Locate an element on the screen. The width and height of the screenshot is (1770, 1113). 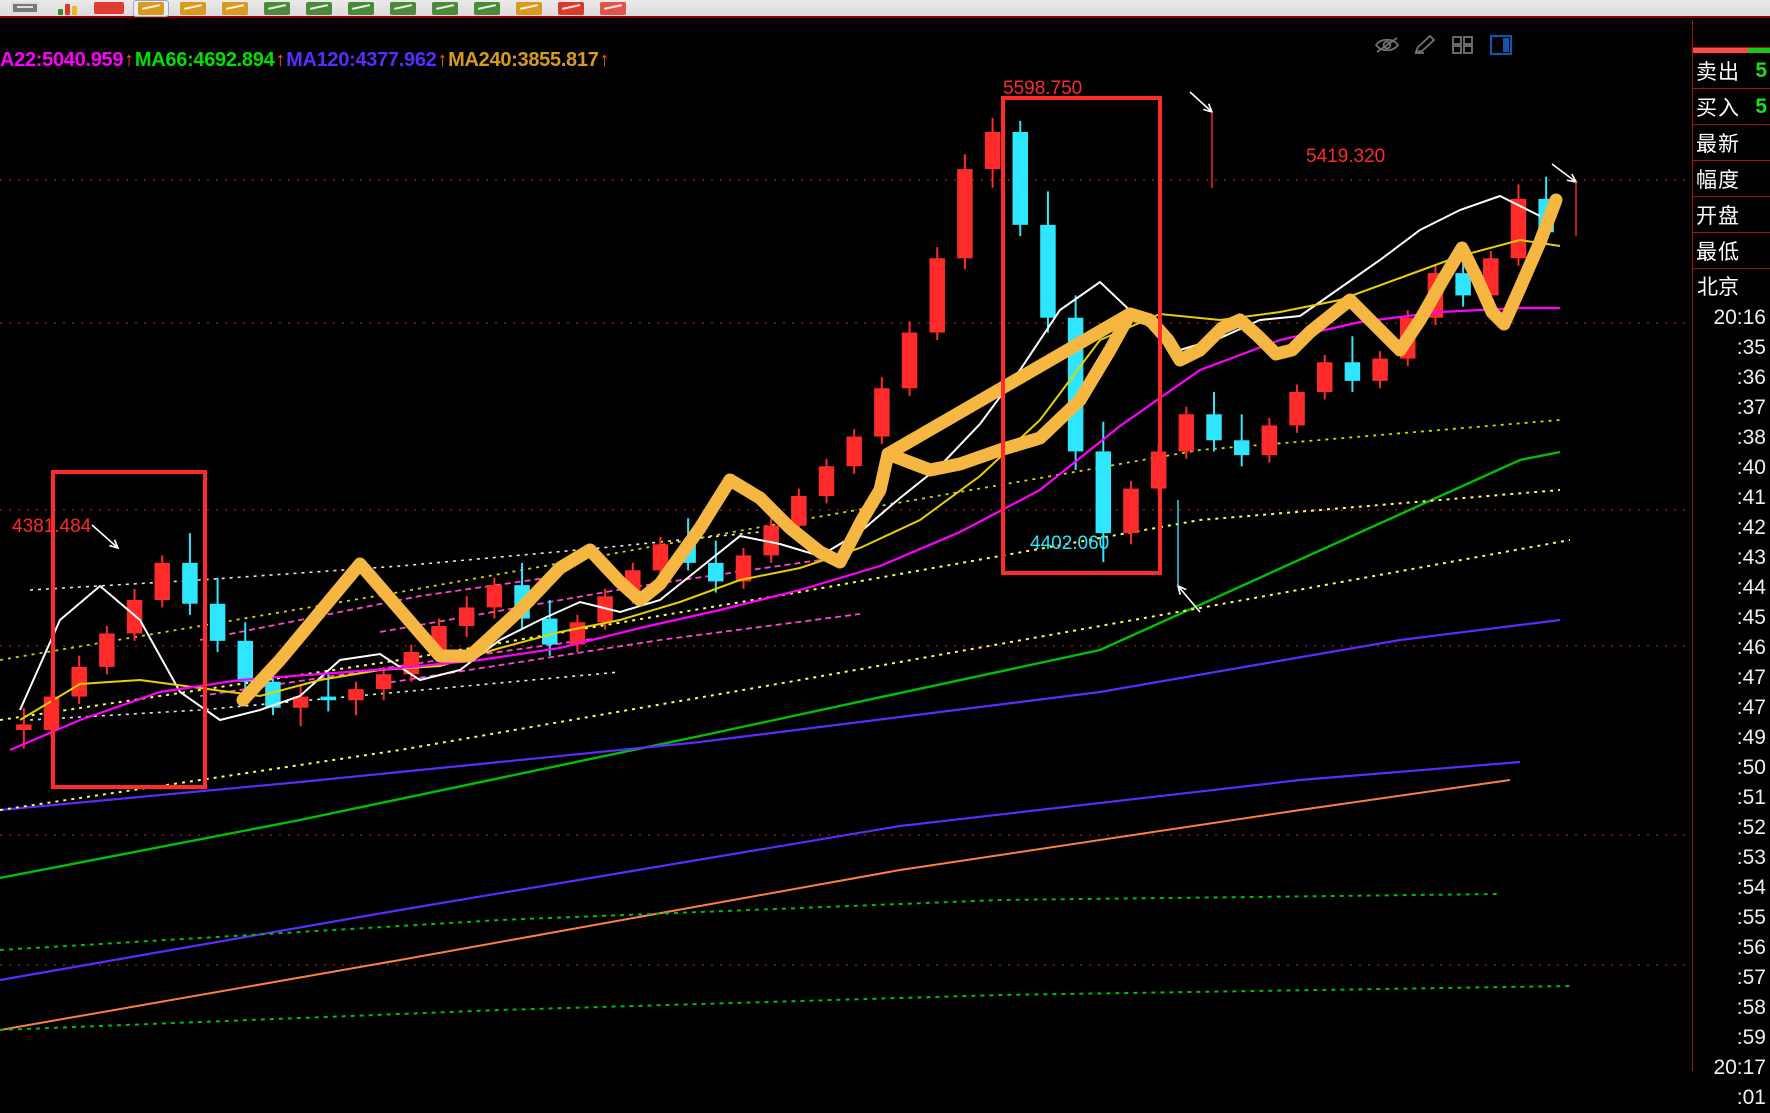
annotation-4381: 4381.484 is located at coordinates (52, 526).